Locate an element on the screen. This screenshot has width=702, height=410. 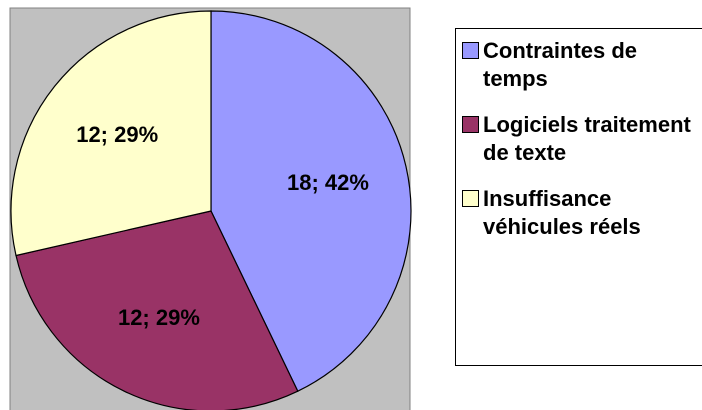
legend-label: Logiciels traitement de texte is located at coordinates (587, 138).